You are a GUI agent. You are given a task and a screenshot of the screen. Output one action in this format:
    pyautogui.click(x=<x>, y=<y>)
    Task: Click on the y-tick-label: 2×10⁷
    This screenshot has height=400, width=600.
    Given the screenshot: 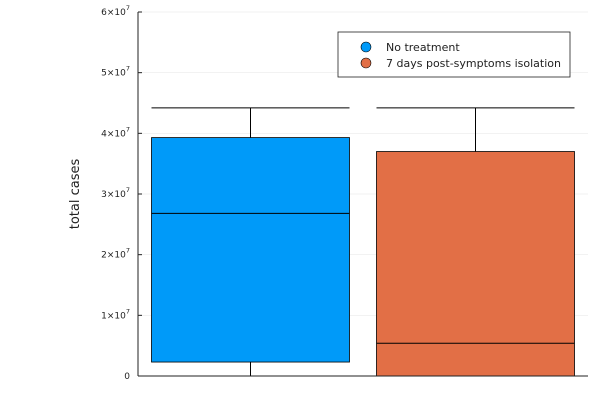 What is the action you would take?
    pyautogui.click(x=115, y=254)
    